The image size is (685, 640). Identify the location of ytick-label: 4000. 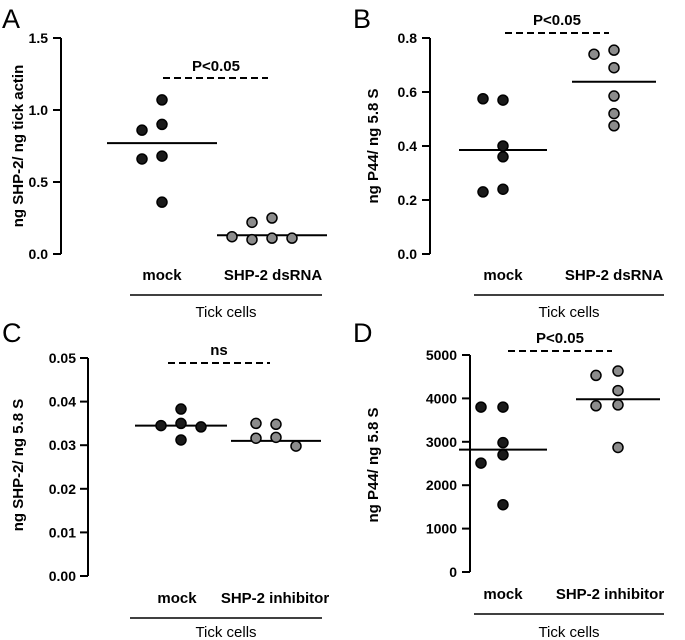
(441, 398).